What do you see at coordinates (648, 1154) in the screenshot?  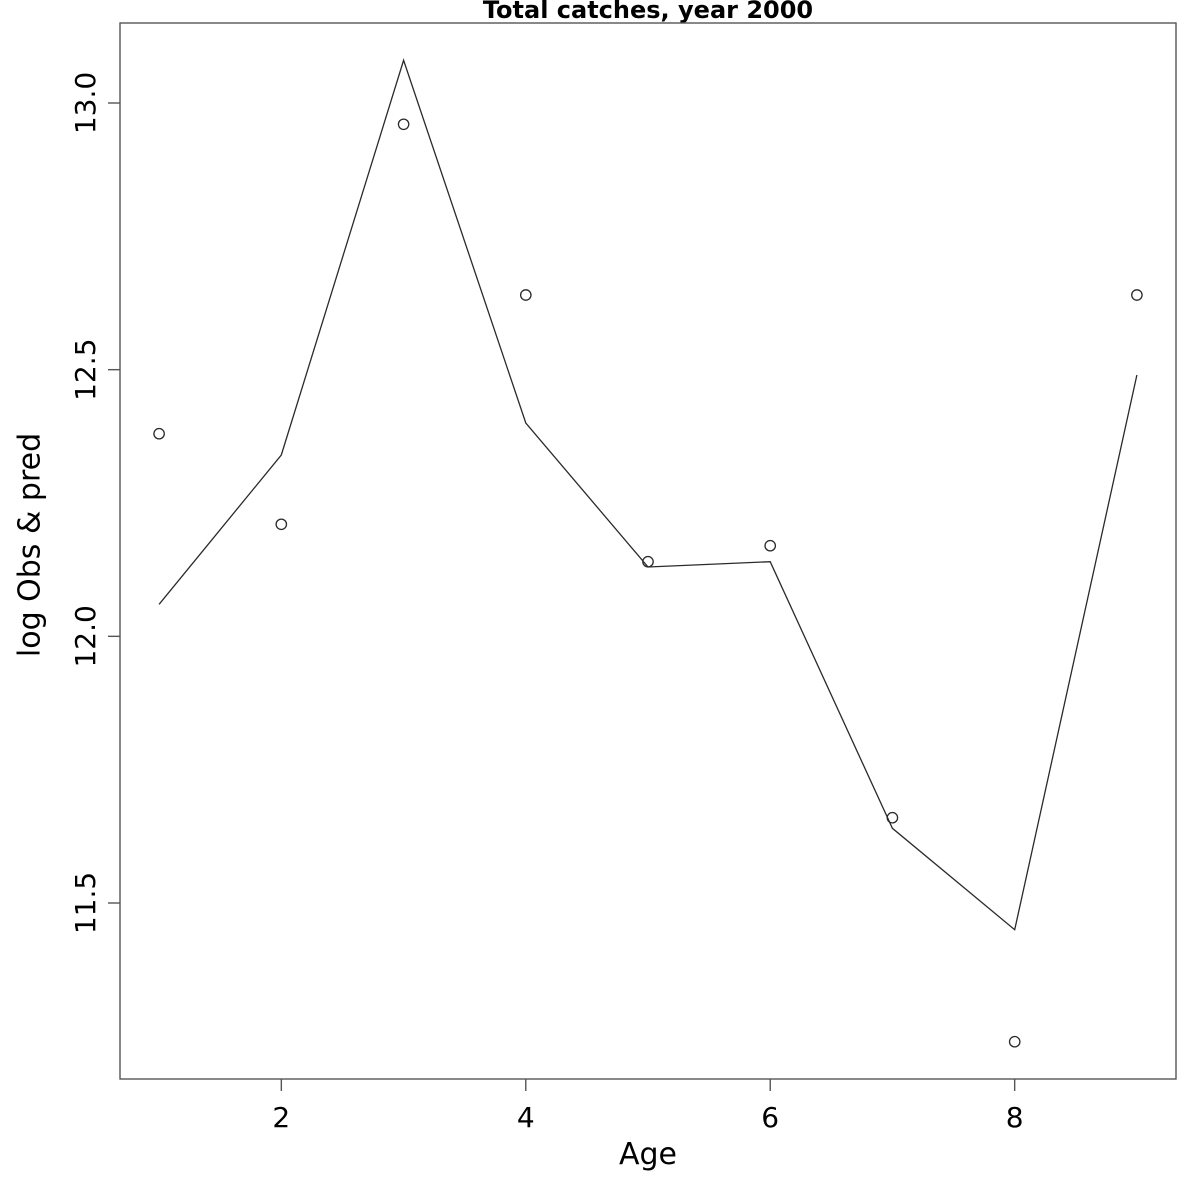 I see `x-axis-label: Age` at bounding box center [648, 1154].